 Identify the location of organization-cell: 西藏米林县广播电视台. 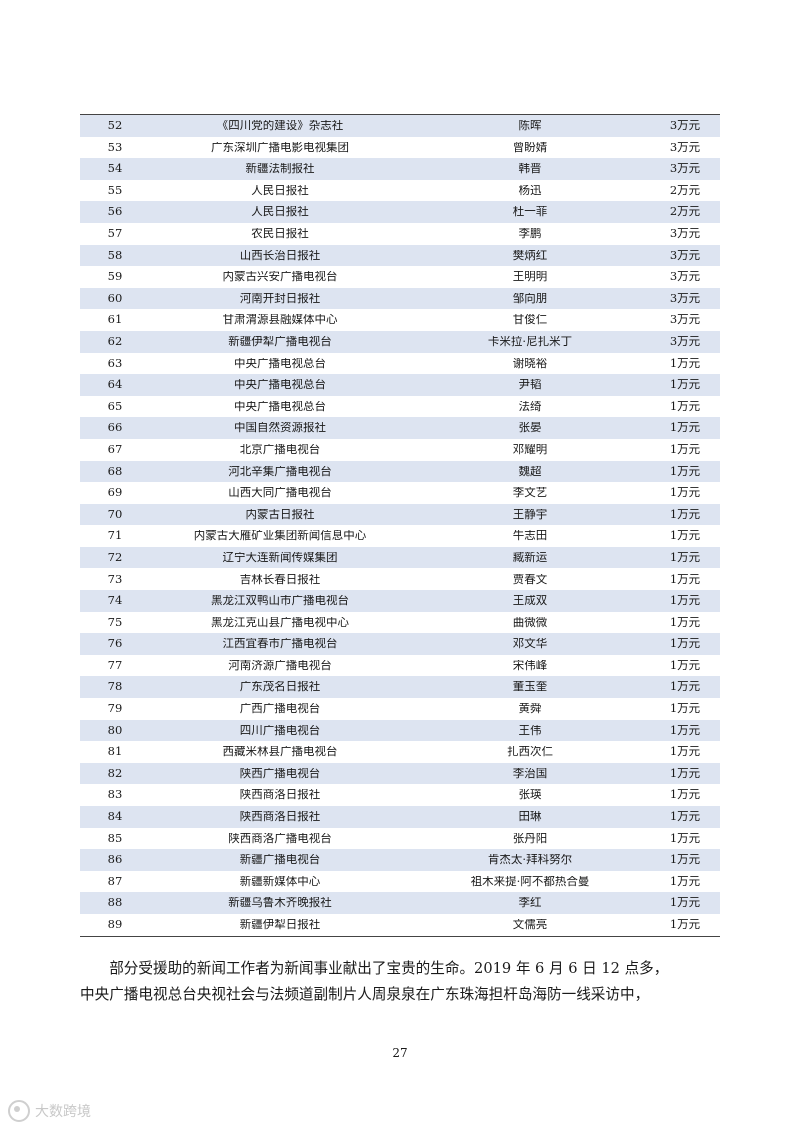
(280, 752).